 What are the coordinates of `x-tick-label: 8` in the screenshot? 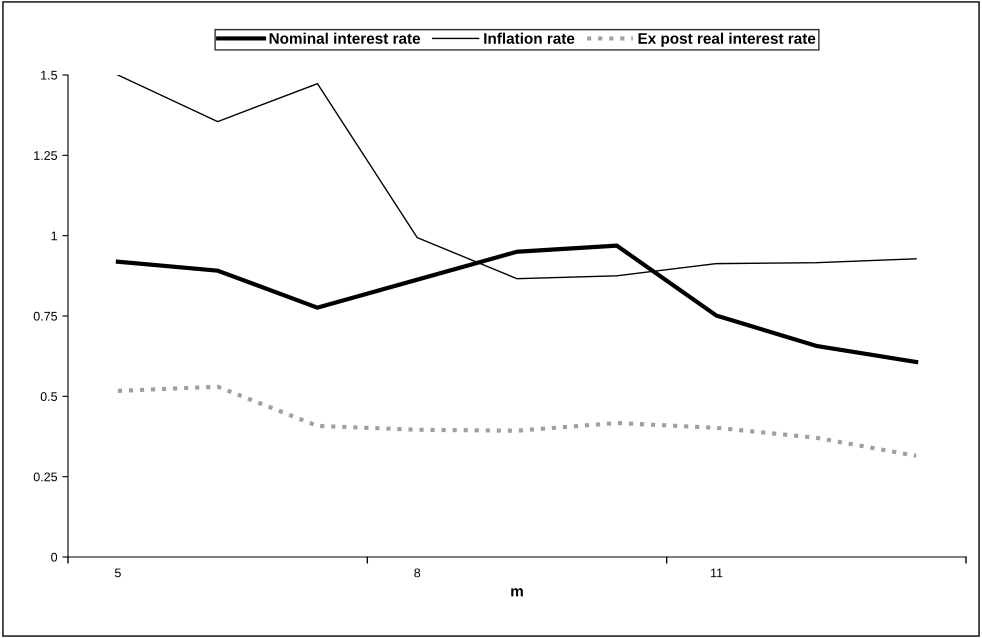 It's located at (417, 573).